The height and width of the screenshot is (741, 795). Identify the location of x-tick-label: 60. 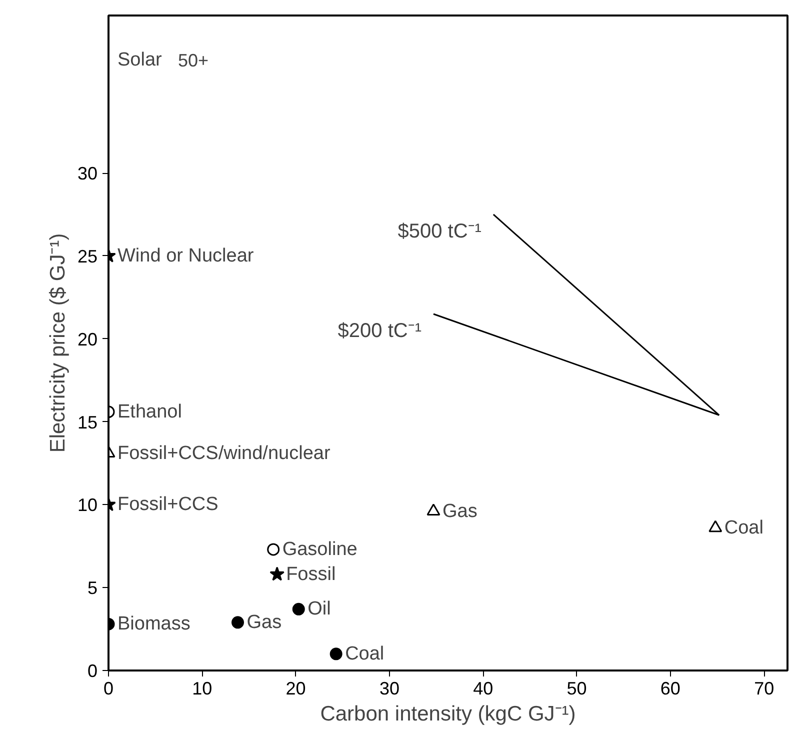
(670, 688).